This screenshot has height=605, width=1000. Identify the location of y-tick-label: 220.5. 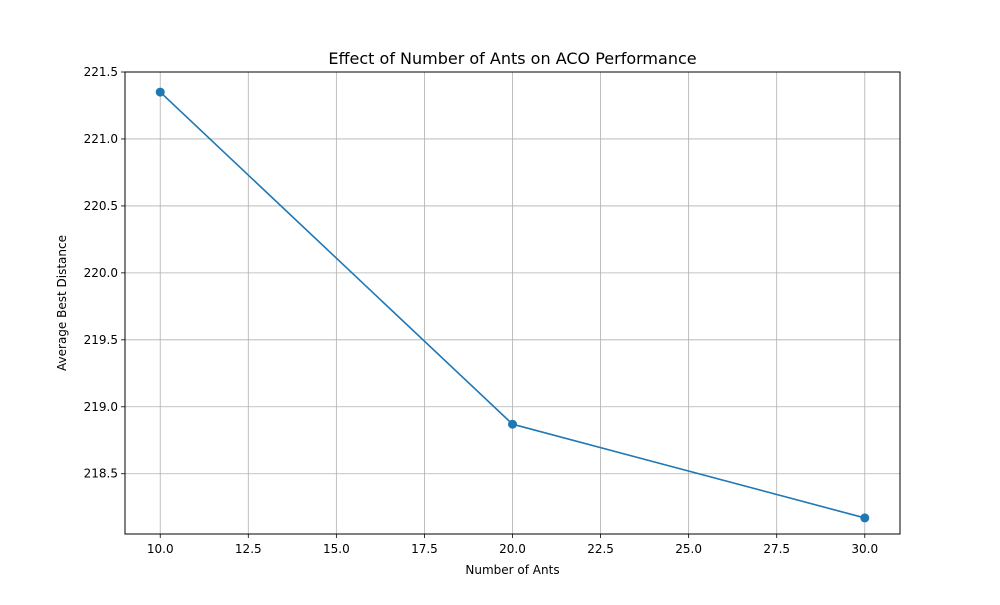
(101, 206).